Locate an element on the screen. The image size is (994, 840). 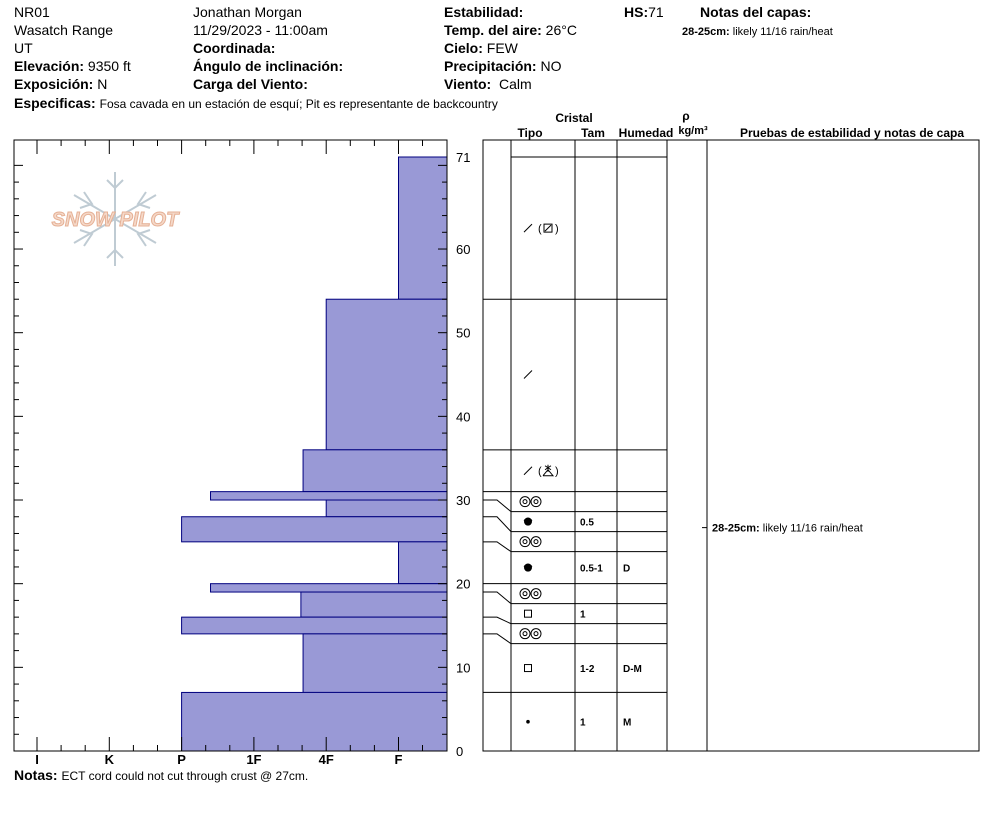
box-icon is located at coordinates (548, 228).